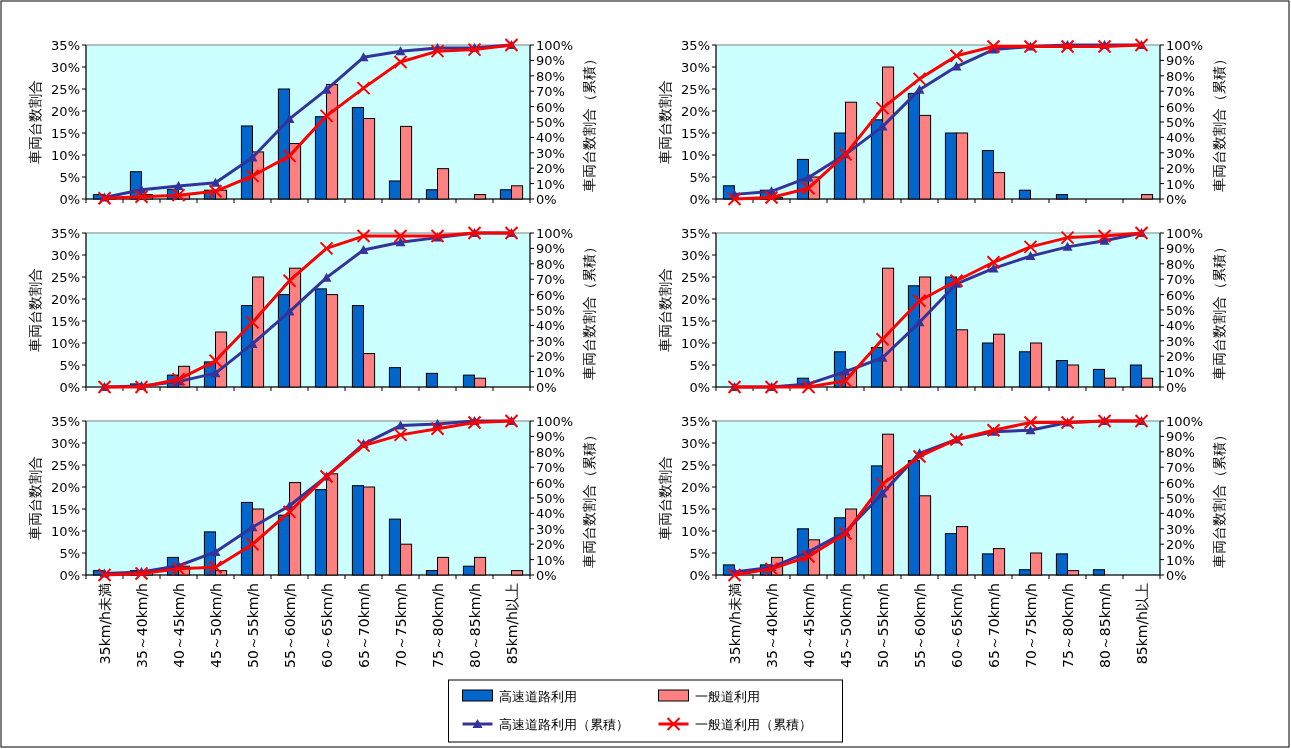 The height and width of the screenshot is (749, 1291). What do you see at coordinates (753, 724) in the screenshot?
I see `legend-label: 一般道利用（累積）` at bounding box center [753, 724].